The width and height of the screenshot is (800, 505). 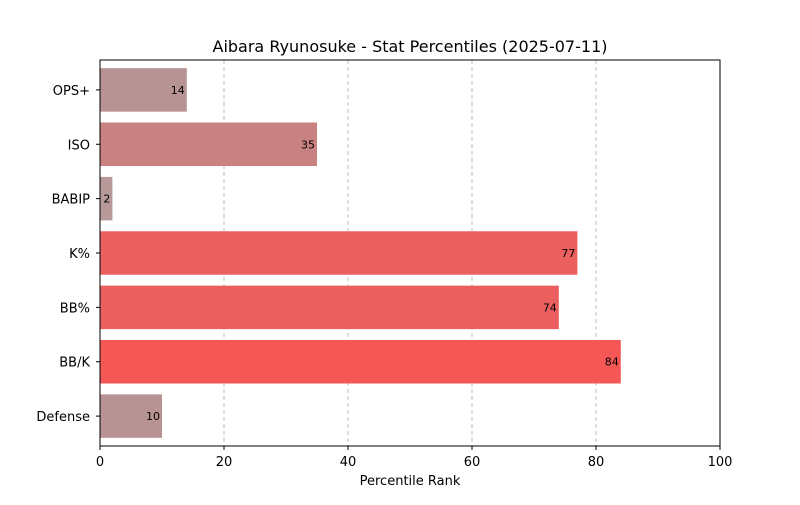 What do you see at coordinates (596, 462) in the screenshot?
I see `x-tick-label-80: 80` at bounding box center [596, 462].